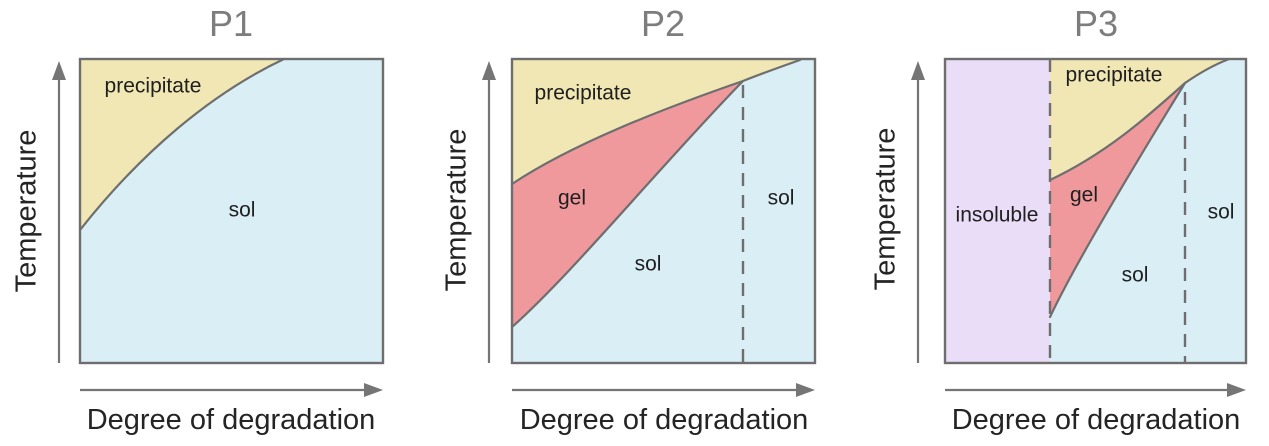 This screenshot has width=1269, height=446. I want to click on phase-boundary-curve, so click(182, 144).